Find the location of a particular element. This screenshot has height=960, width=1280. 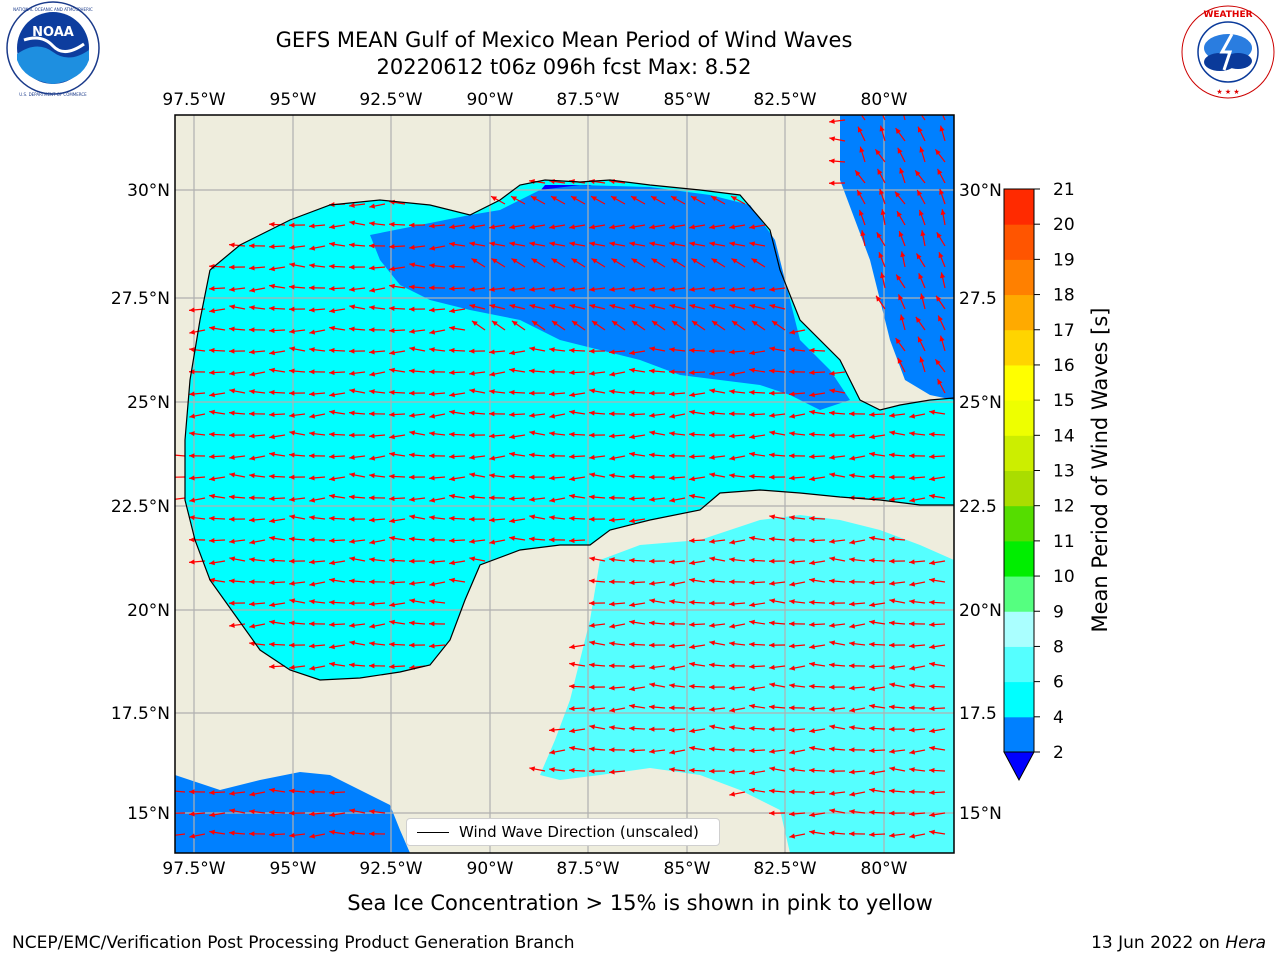

lat-right-label-0: 30°N is located at coordinates (980, 191).